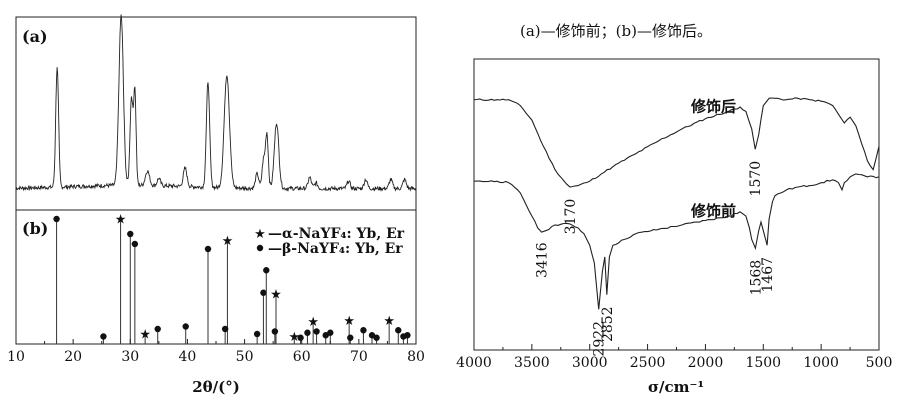 Image resolution: width=917 pixels, height=403 pixels. Describe the element at coordinates (590, 363) in the screenshot. I see `x-tick-label: 3000` at that location.